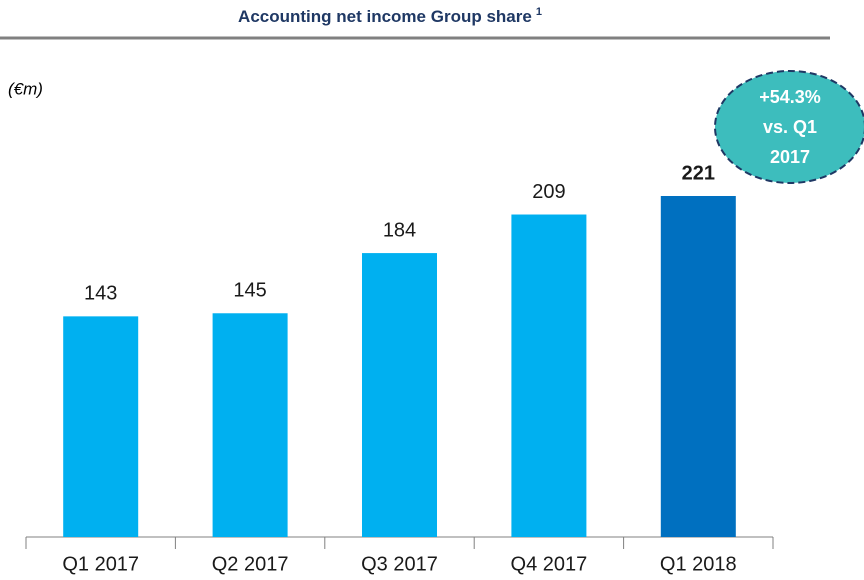 This screenshot has width=864, height=580. Describe the element at coordinates (399, 230) in the screenshot. I see `value-label: 184` at that location.